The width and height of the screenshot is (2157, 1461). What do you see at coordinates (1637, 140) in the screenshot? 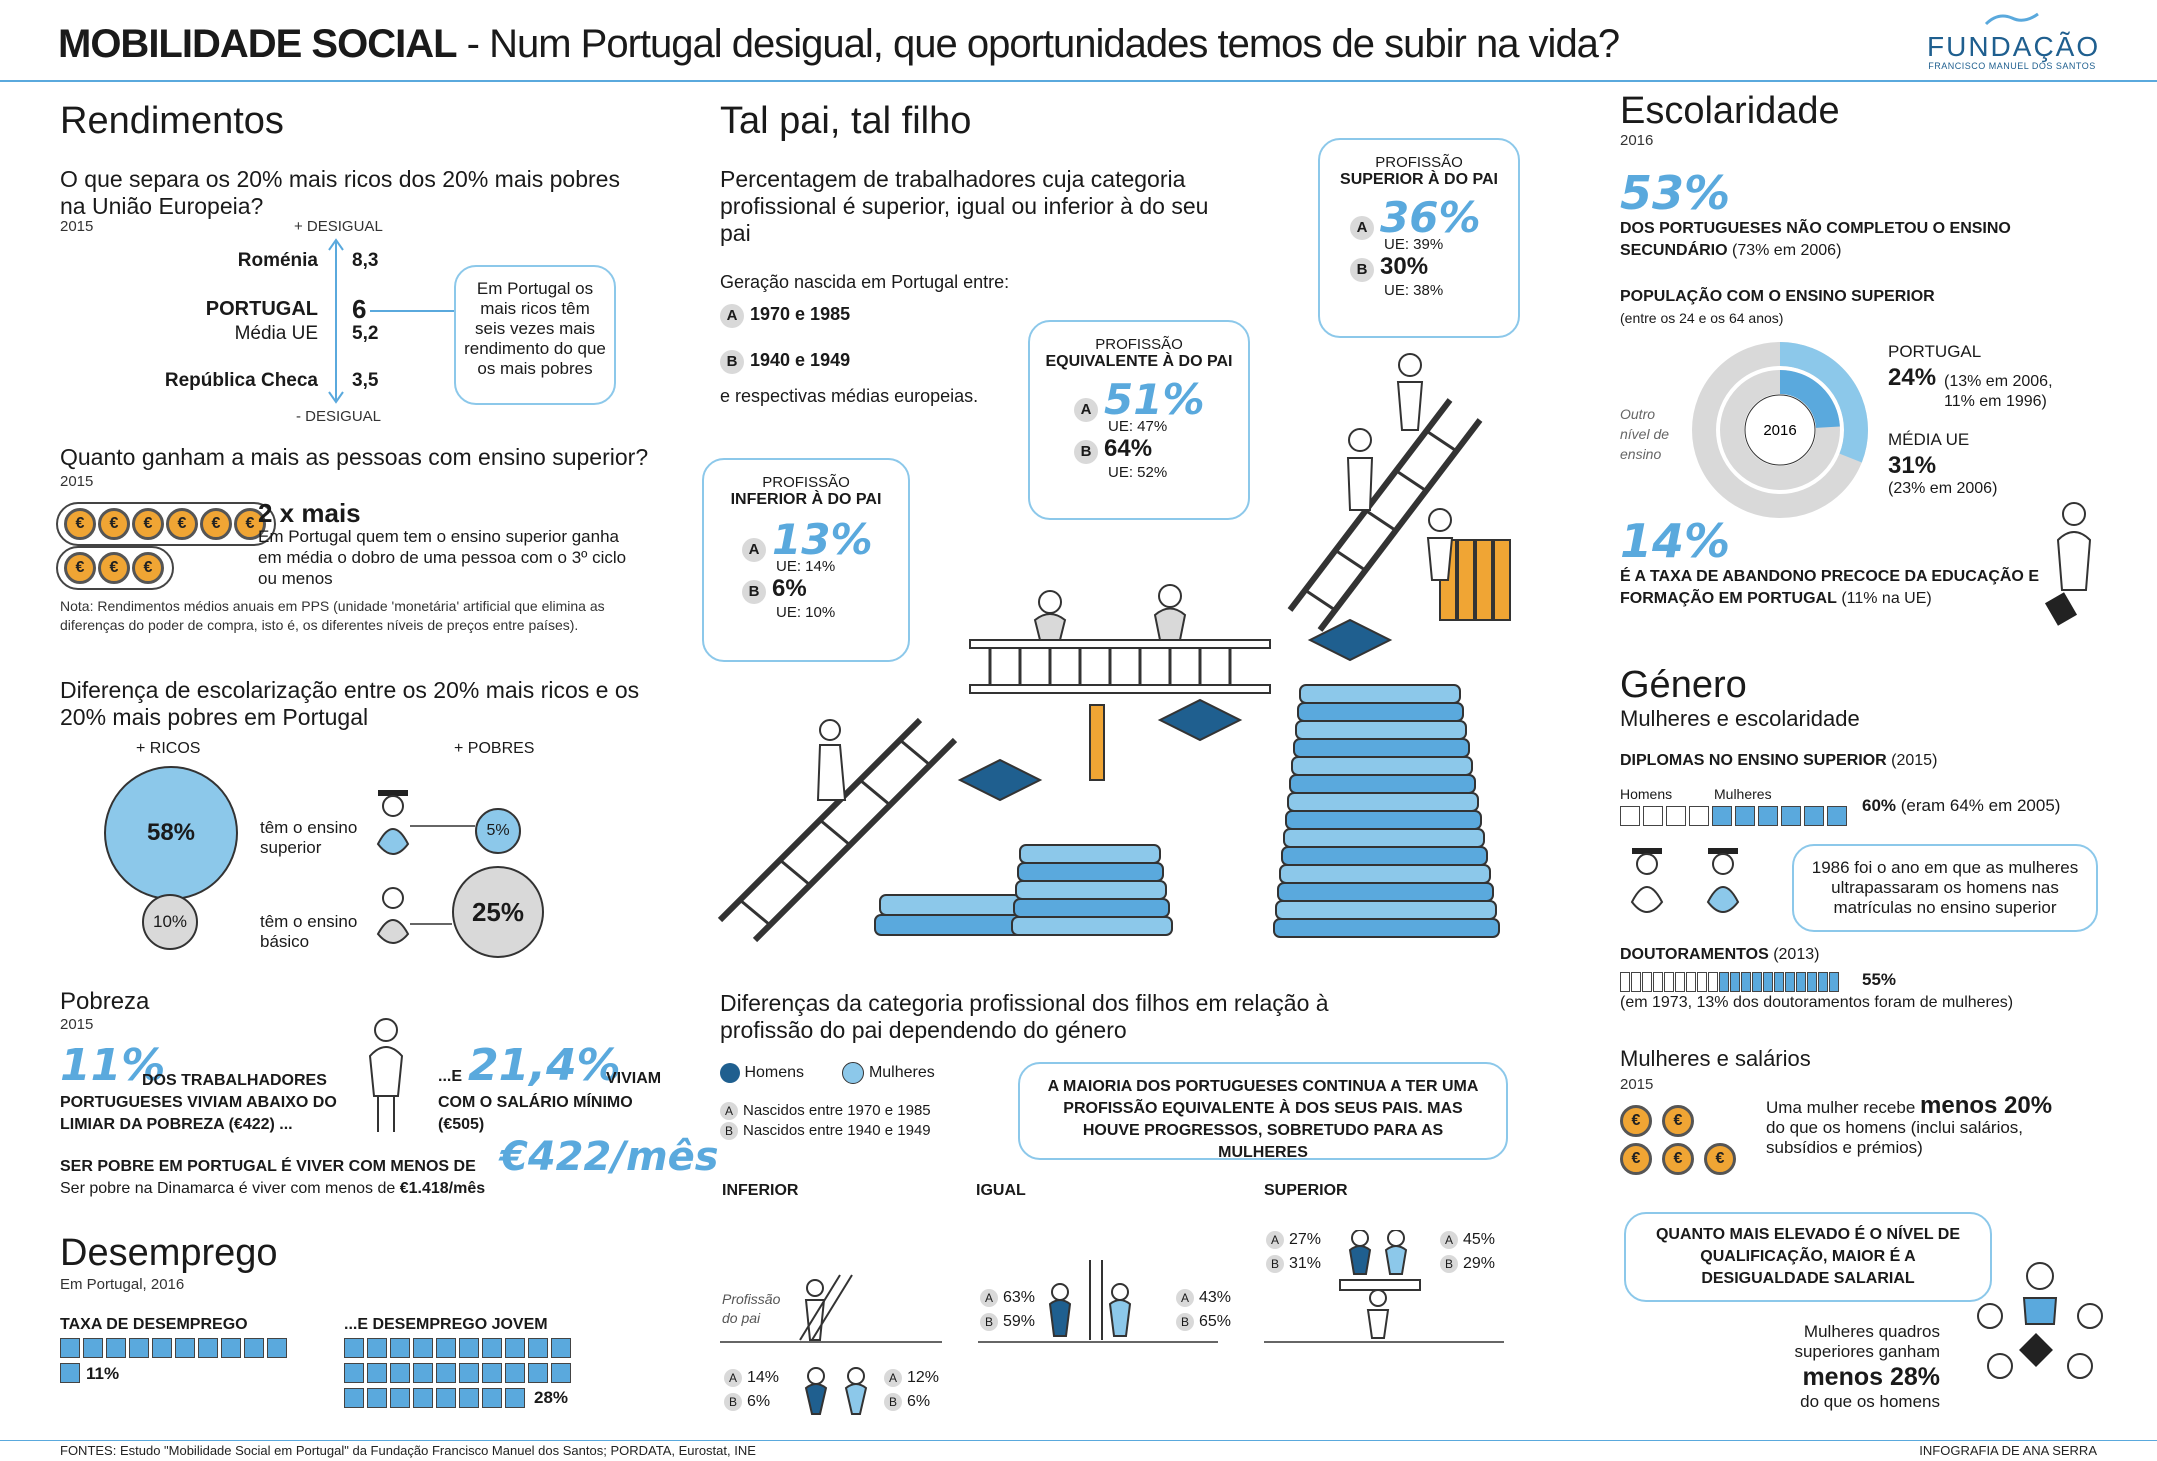
I see `escolaridade-year: 2016` at bounding box center [1637, 140].